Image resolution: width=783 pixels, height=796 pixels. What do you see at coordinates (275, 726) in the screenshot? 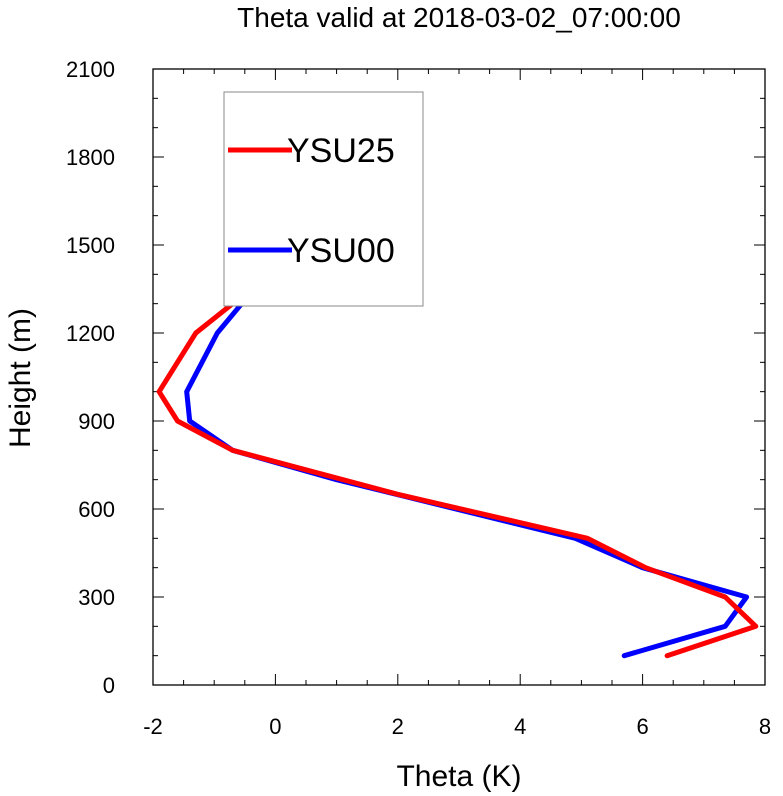
I see `x-tick-label: 0` at bounding box center [275, 726].